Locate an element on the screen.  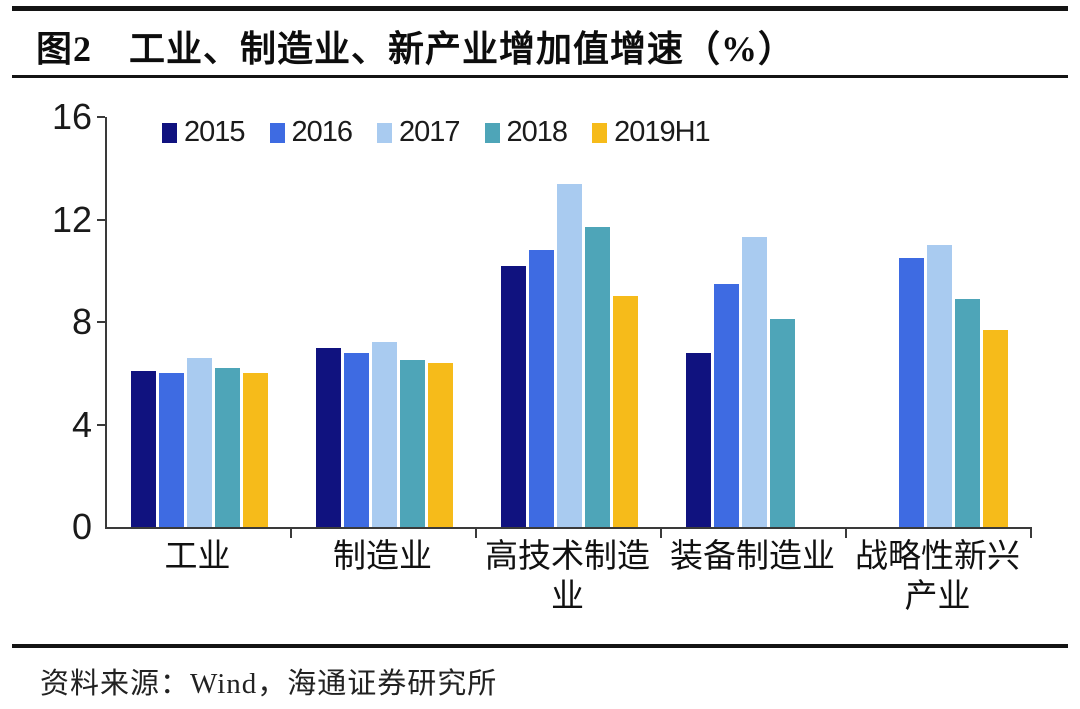
x-axis: 工业 制造业 高技术制造业 装备制造业 战略性新兴产业 is located at coordinates (567, 577).